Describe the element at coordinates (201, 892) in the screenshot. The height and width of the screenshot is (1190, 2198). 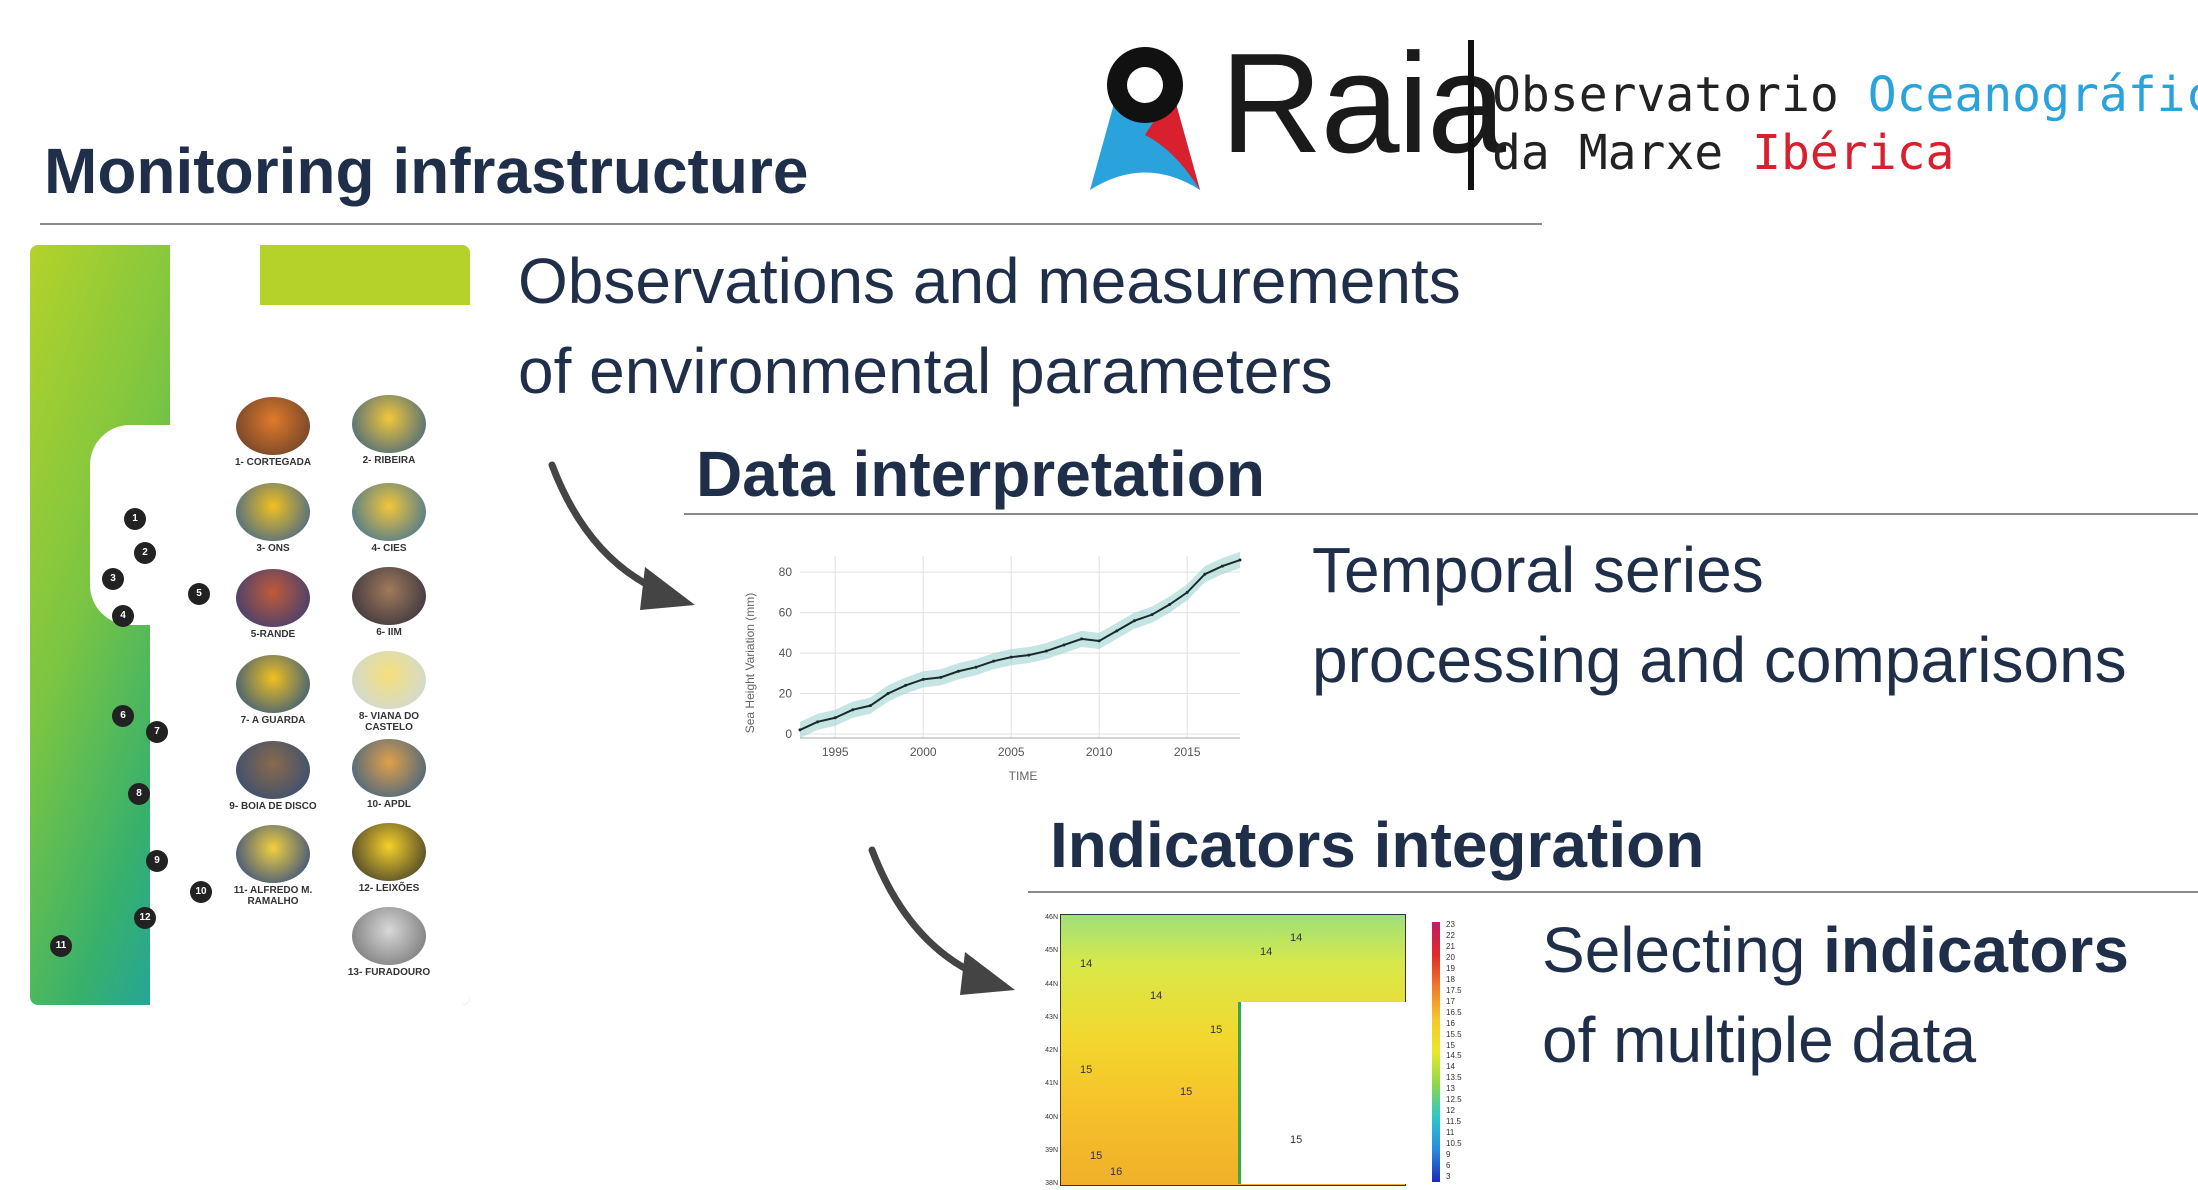
I see `map-pin: 10` at that location.